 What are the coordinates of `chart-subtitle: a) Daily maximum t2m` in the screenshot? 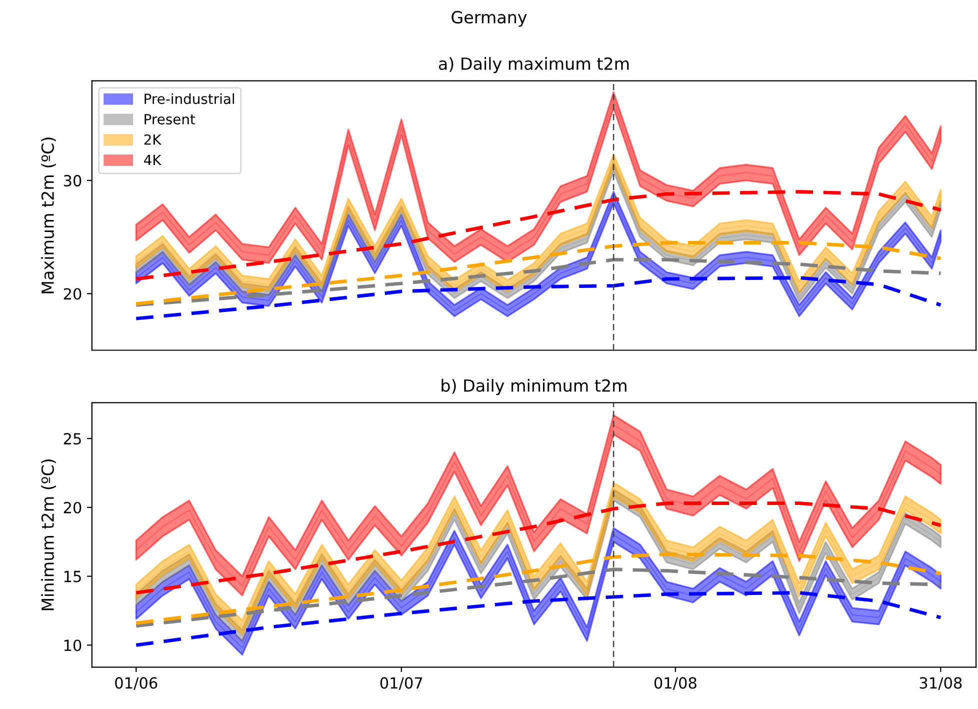 It's located at (533, 65).